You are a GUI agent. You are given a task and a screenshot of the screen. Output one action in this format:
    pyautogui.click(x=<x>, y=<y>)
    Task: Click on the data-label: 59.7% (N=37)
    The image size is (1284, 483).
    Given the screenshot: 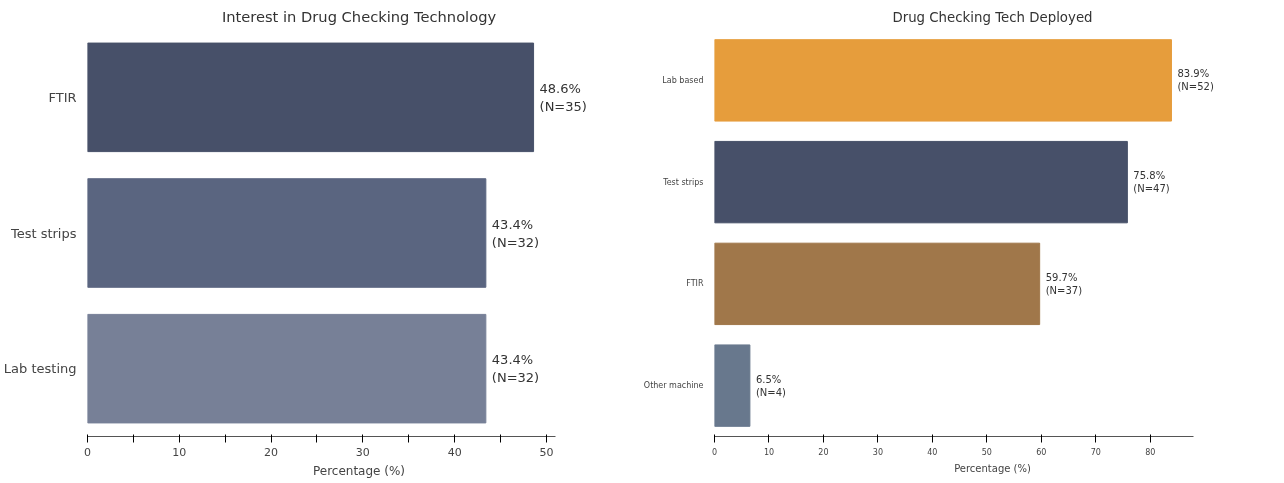 What is the action you would take?
    pyautogui.click(x=1064, y=283)
    